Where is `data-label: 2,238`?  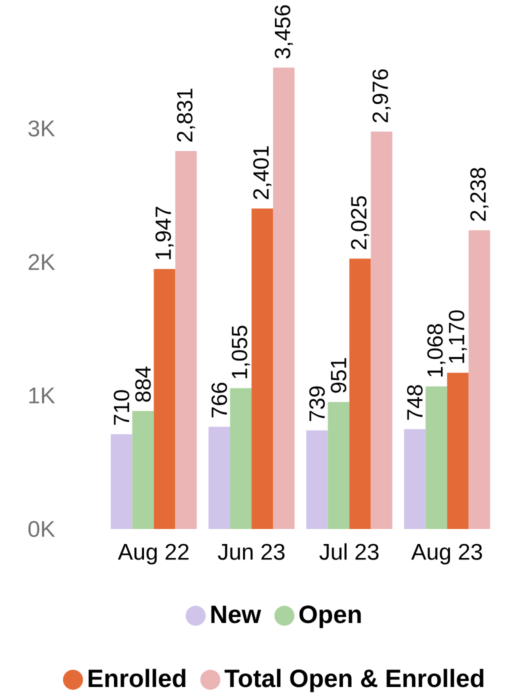
data-label: 2,238 is located at coordinates (479, 194).